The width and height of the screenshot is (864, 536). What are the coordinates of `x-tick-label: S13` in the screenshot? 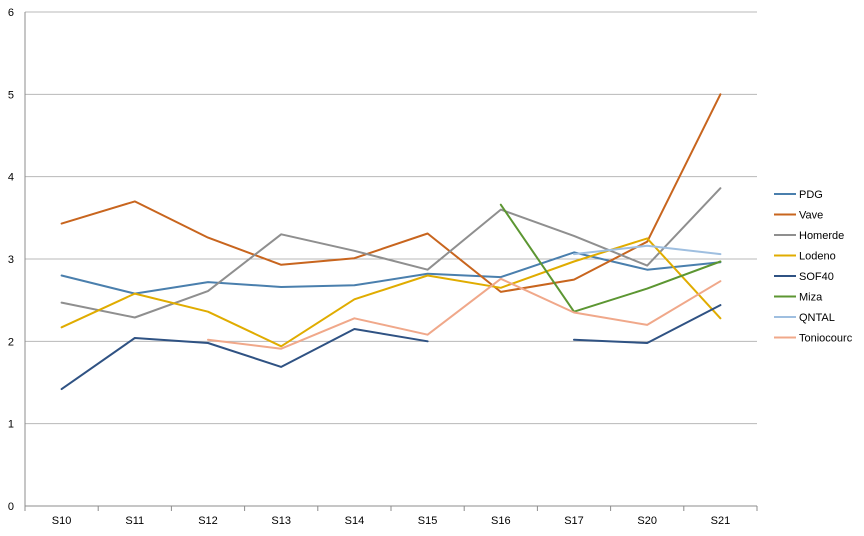 It's located at (281, 521).